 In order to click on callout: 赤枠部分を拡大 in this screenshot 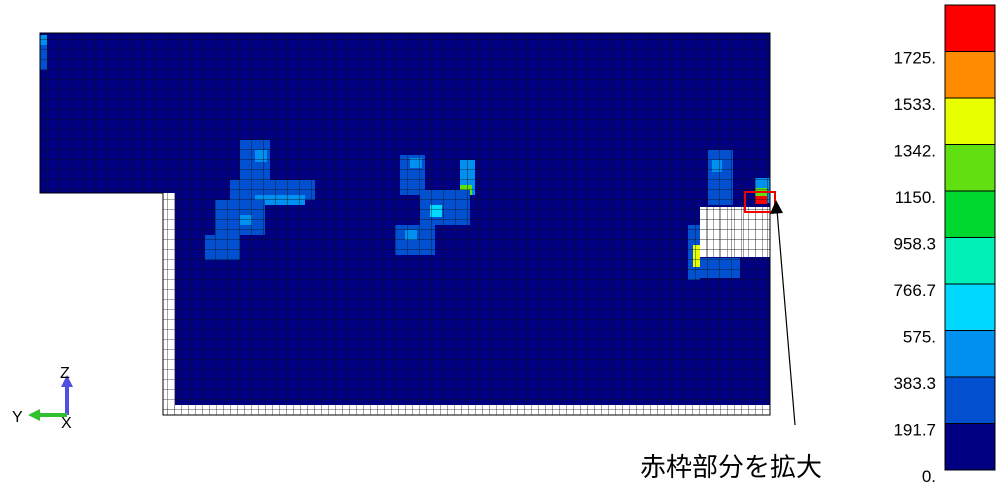, I will do `click(731, 341)`.